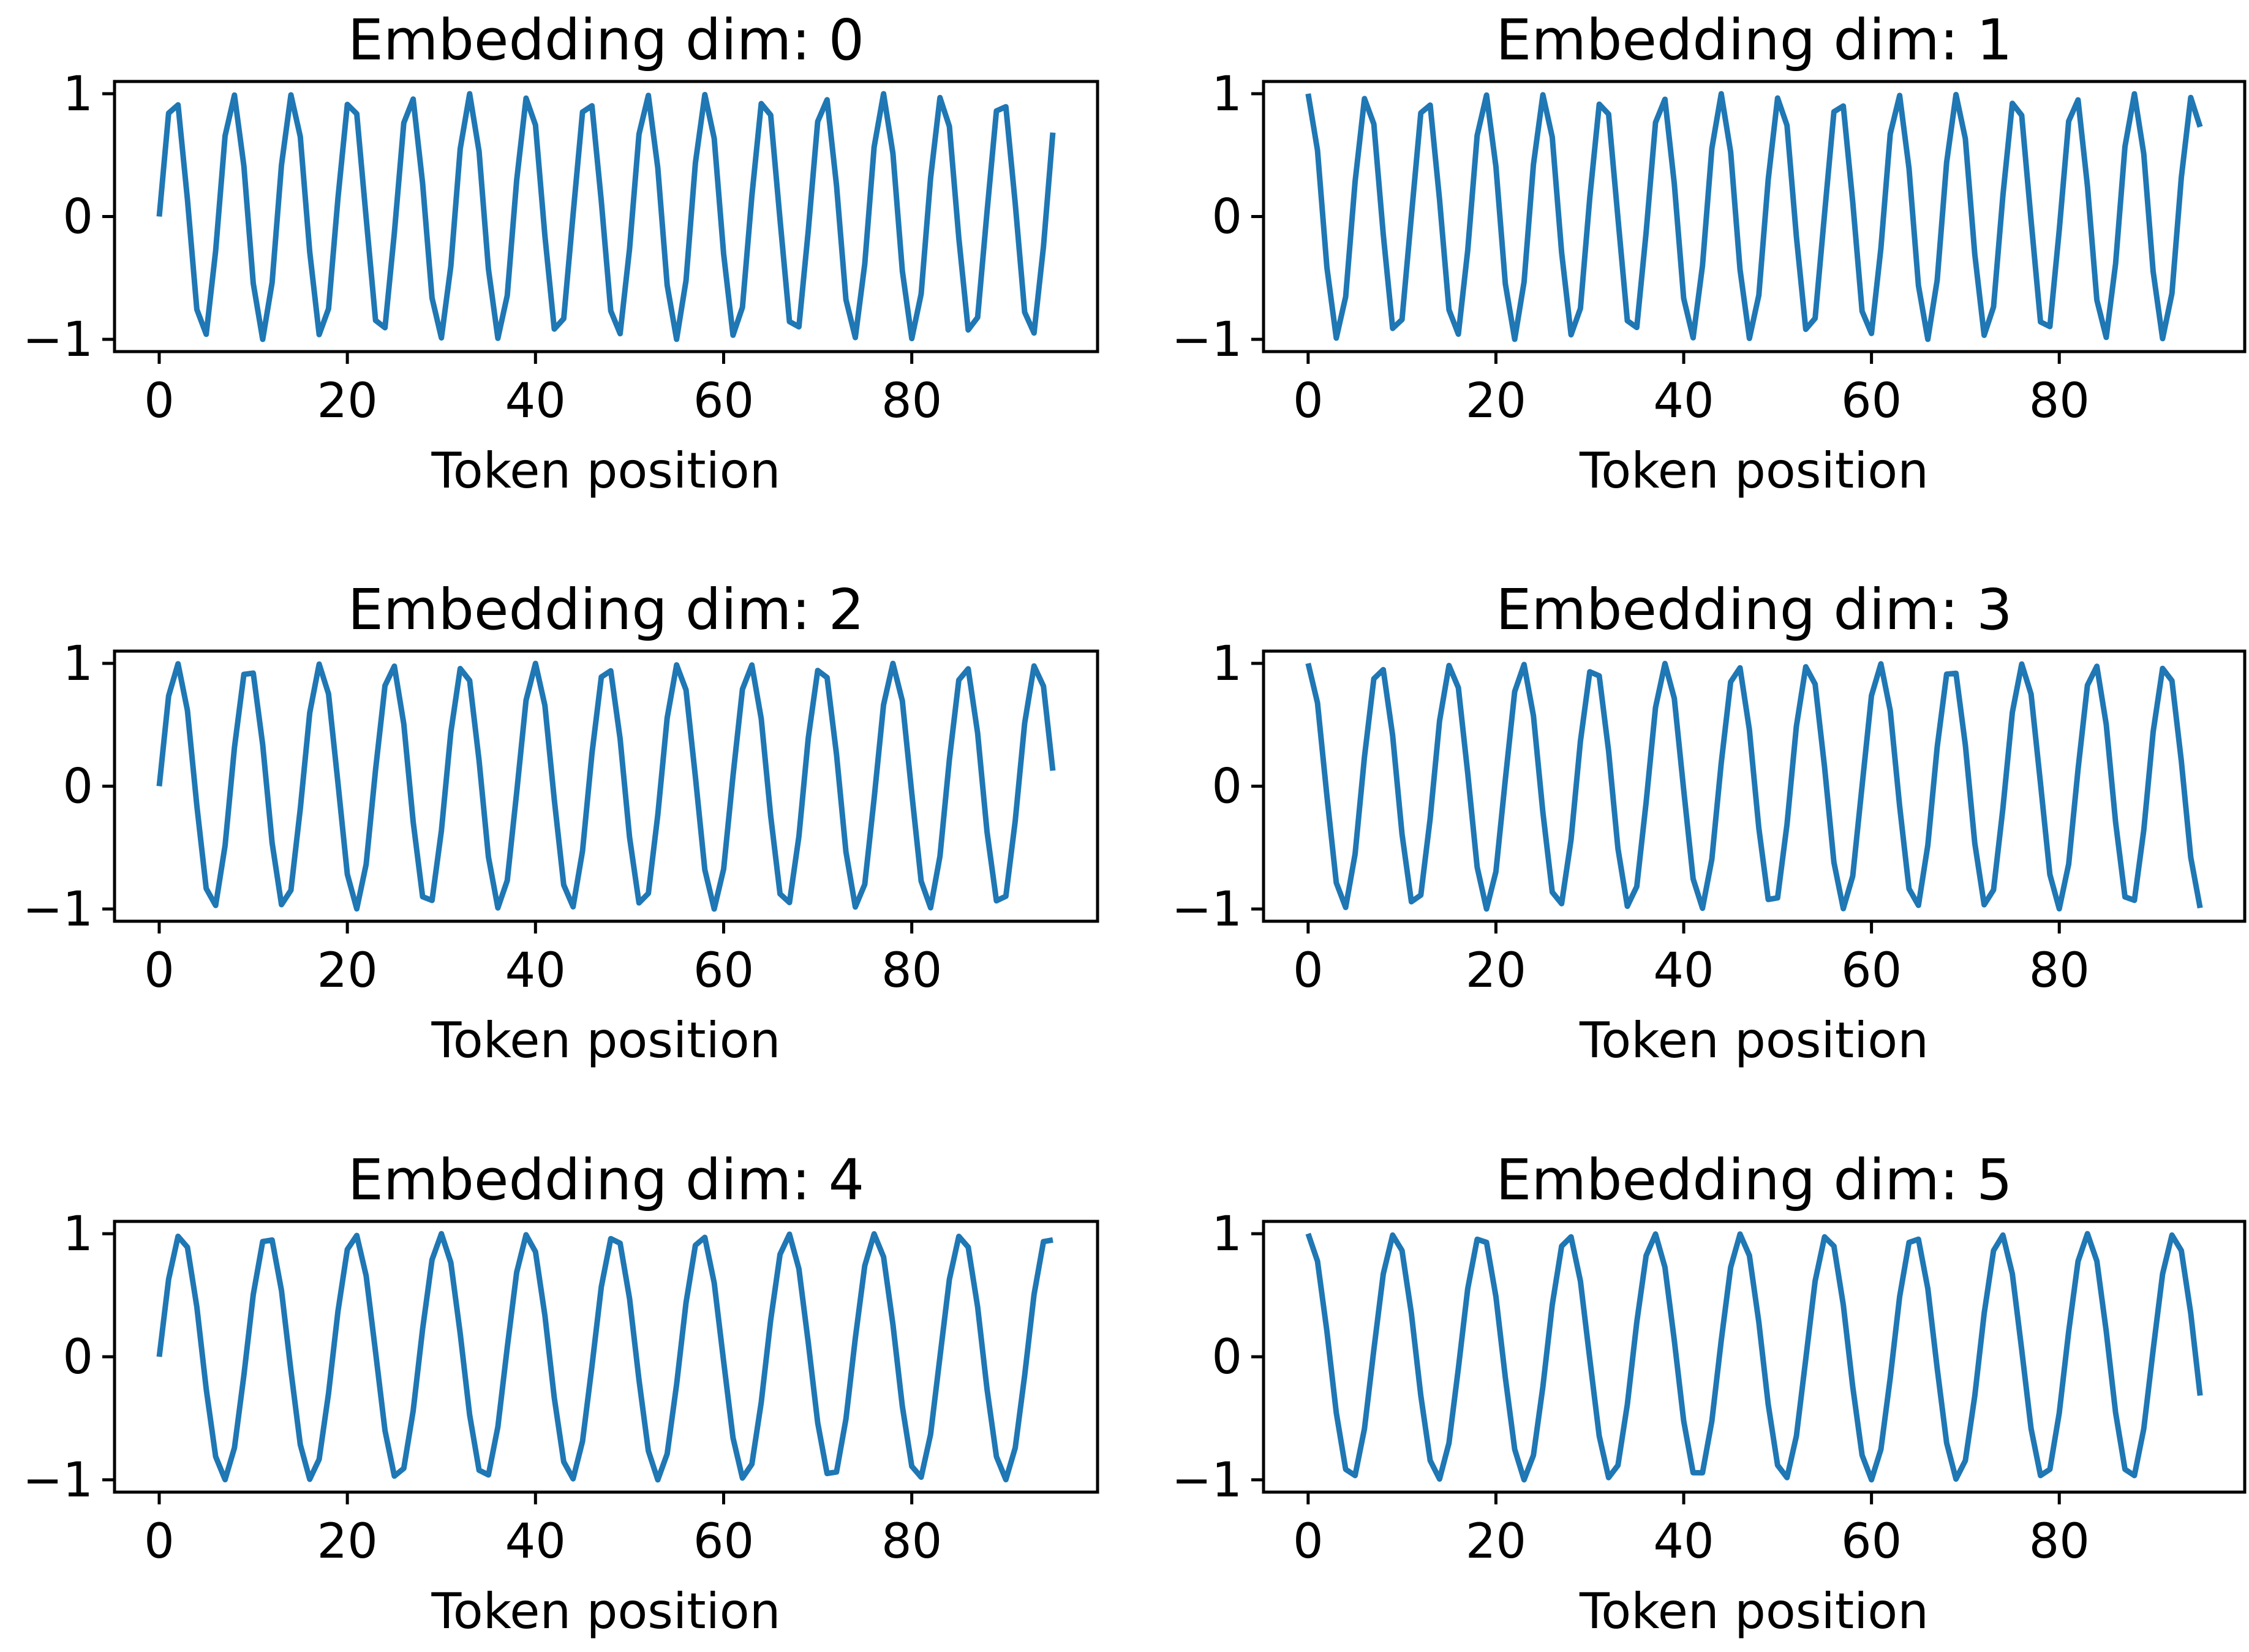  I want to click on subplot-title: Embedding dim: 4, so click(606, 1180).